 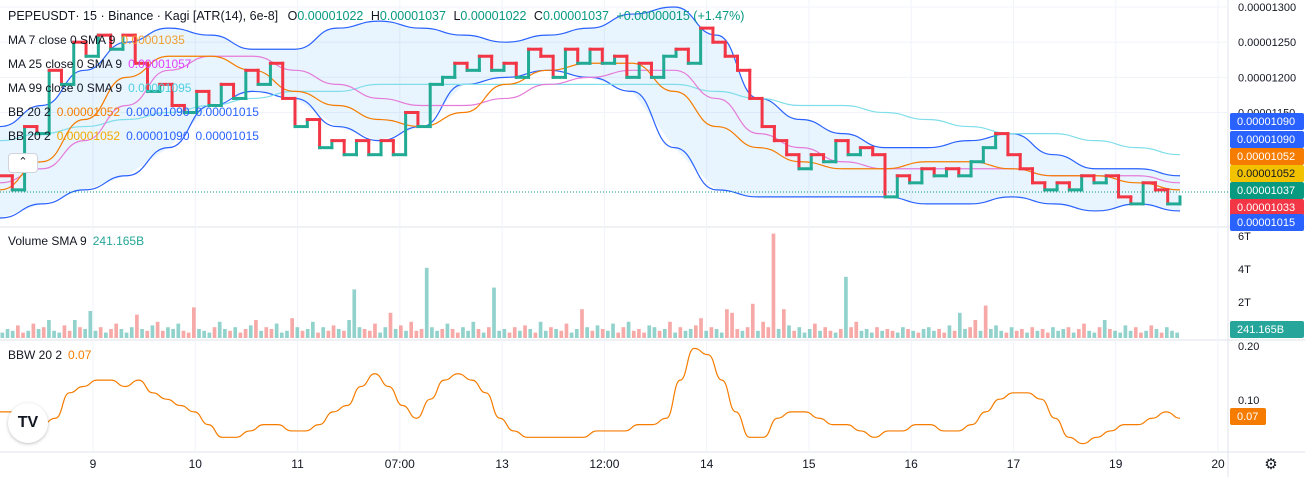 What do you see at coordinates (457, 16) in the screenshot?
I see `low-label: L` at bounding box center [457, 16].